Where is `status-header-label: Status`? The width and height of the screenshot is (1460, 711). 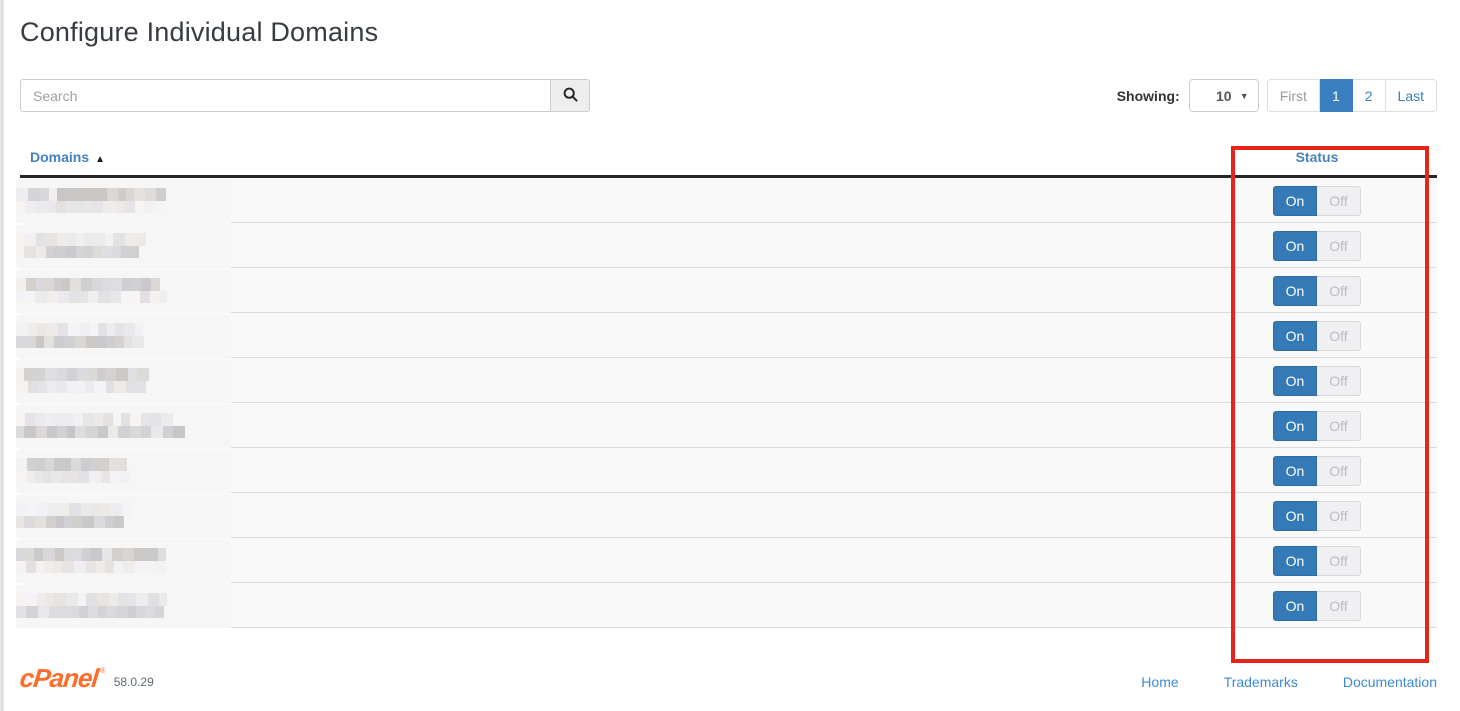 status-header-label: Status is located at coordinates (1317, 157).